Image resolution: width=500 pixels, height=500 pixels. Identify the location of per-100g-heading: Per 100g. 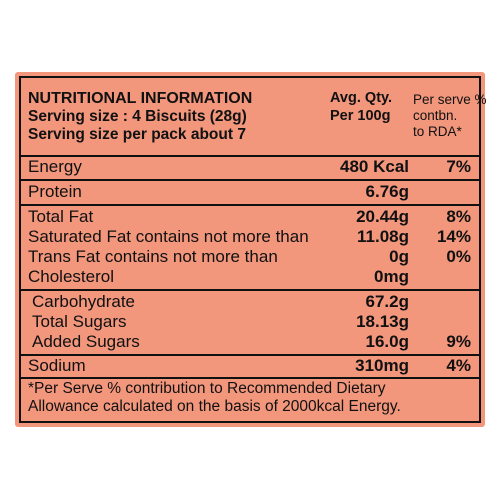
(360, 116).